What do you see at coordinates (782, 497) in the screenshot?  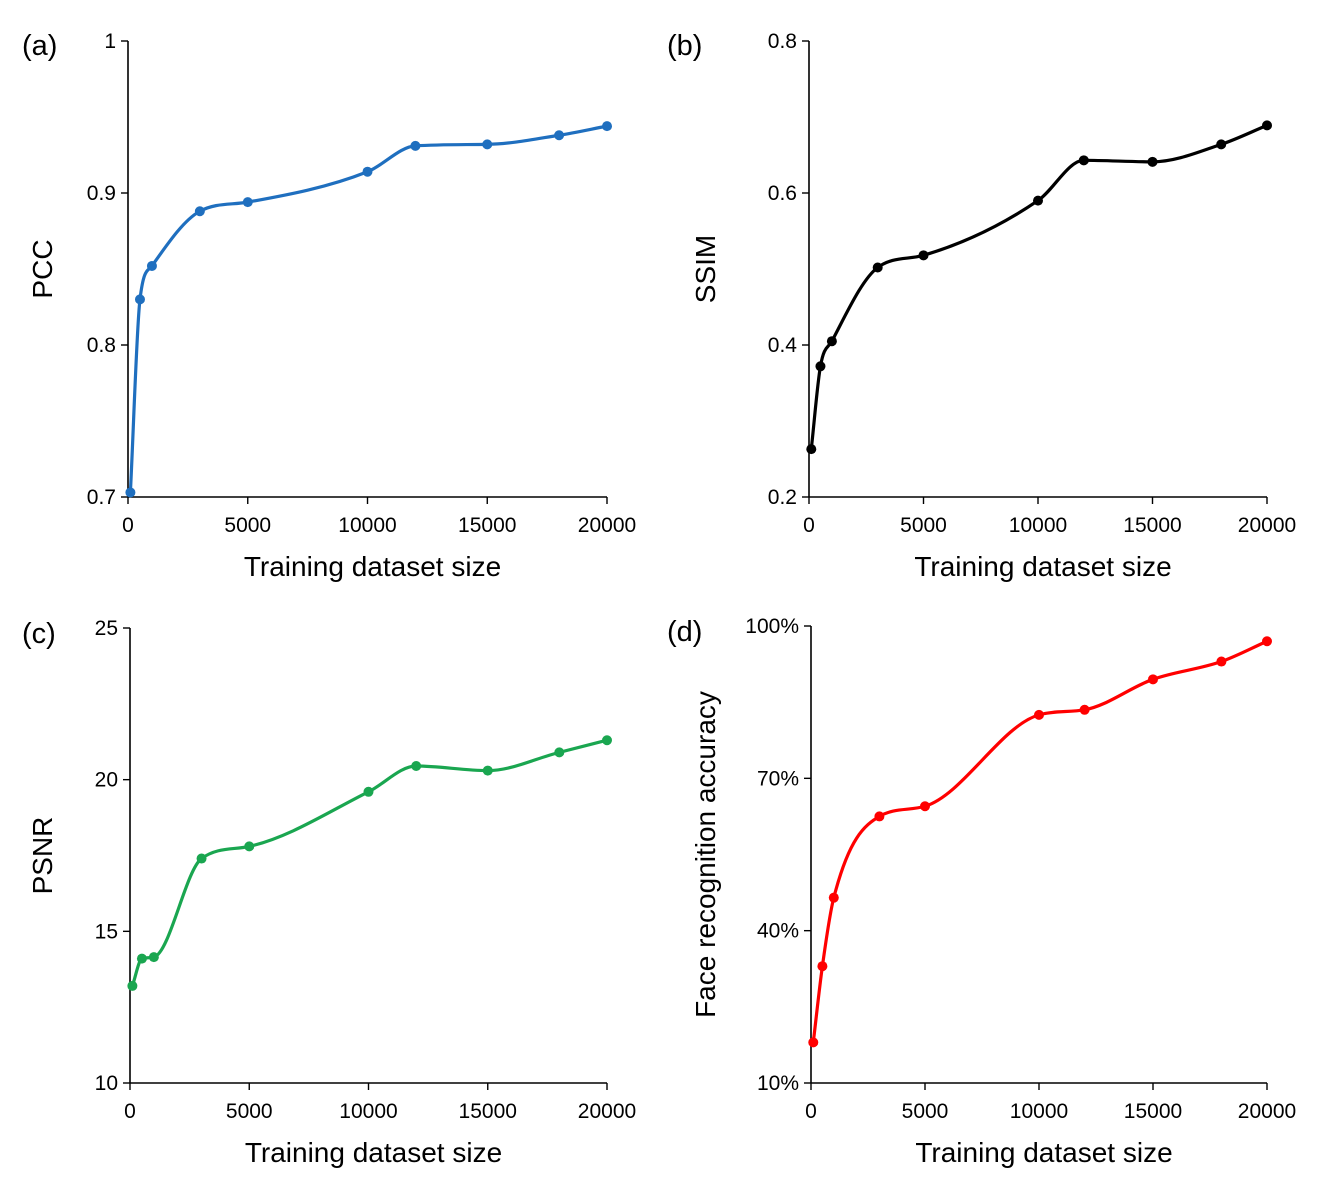 I see `y-tick-label: 0.2` at bounding box center [782, 497].